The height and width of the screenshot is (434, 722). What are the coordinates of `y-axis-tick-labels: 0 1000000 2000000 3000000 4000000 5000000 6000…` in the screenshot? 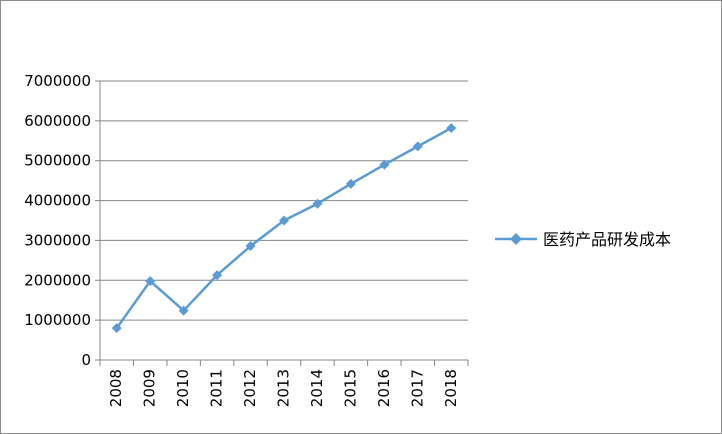 It's located at (57, 220).